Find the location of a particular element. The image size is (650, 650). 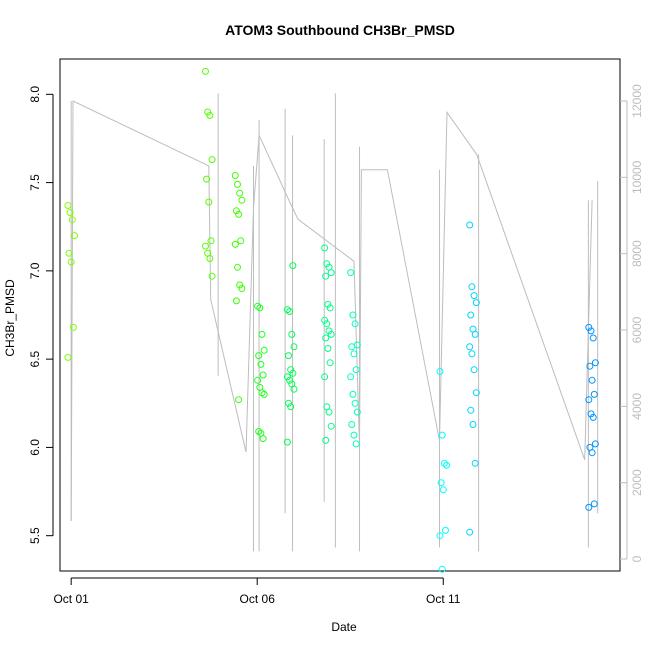

y2-tick-label: 12000 is located at coordinates (637, 101).